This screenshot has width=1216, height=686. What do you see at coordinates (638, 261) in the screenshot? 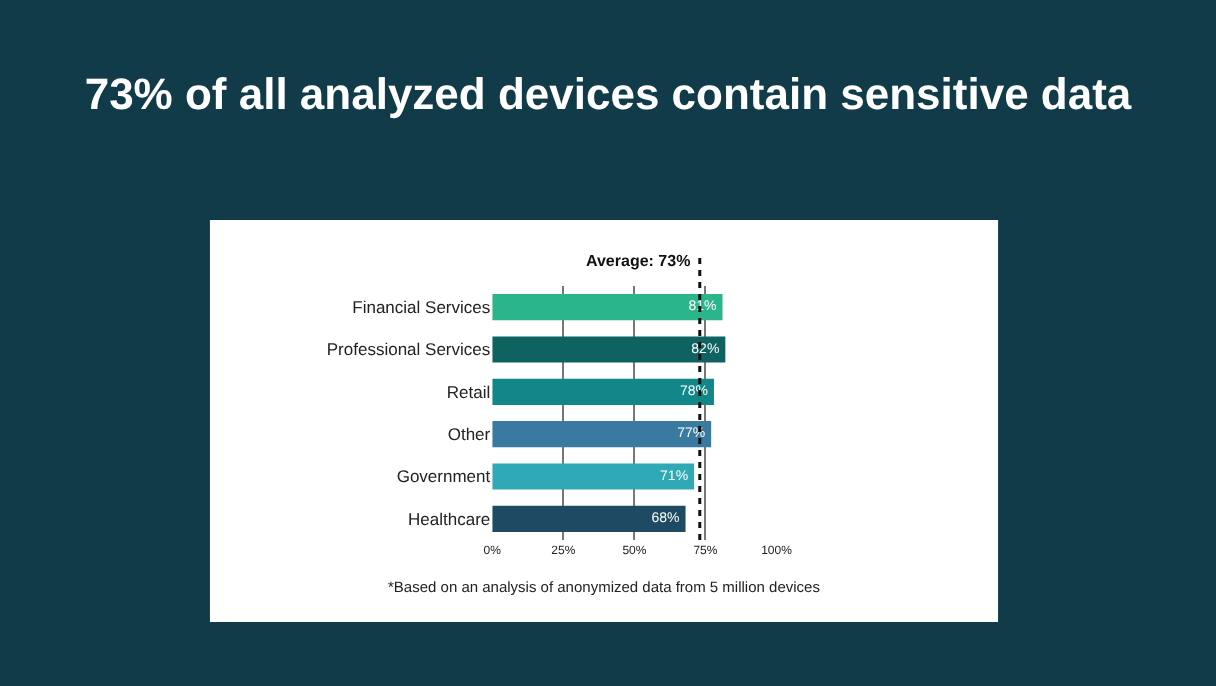
I see `ref-line-label: Average: 73%` at bounding box center [638, 261].